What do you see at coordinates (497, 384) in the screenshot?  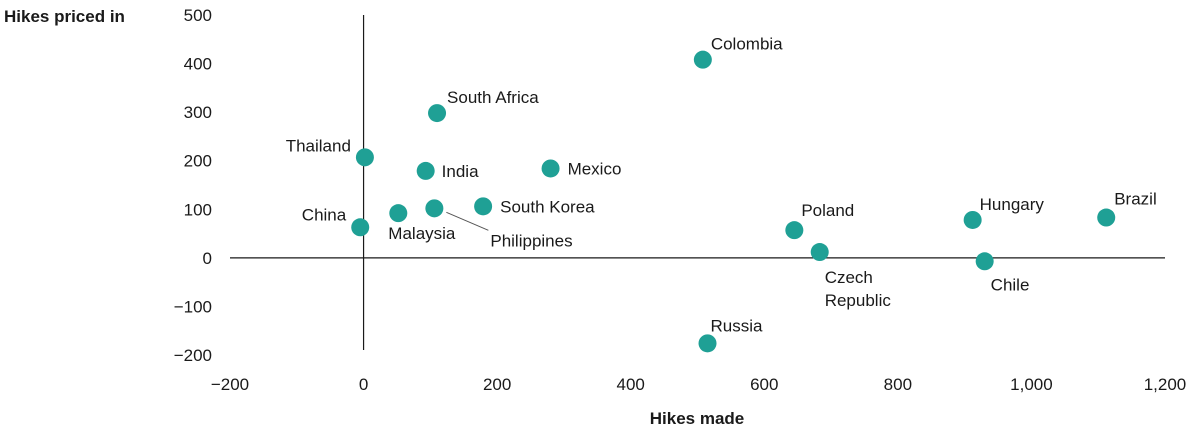 I see `x-tick-label: 200` at bounding box center [497, 384].